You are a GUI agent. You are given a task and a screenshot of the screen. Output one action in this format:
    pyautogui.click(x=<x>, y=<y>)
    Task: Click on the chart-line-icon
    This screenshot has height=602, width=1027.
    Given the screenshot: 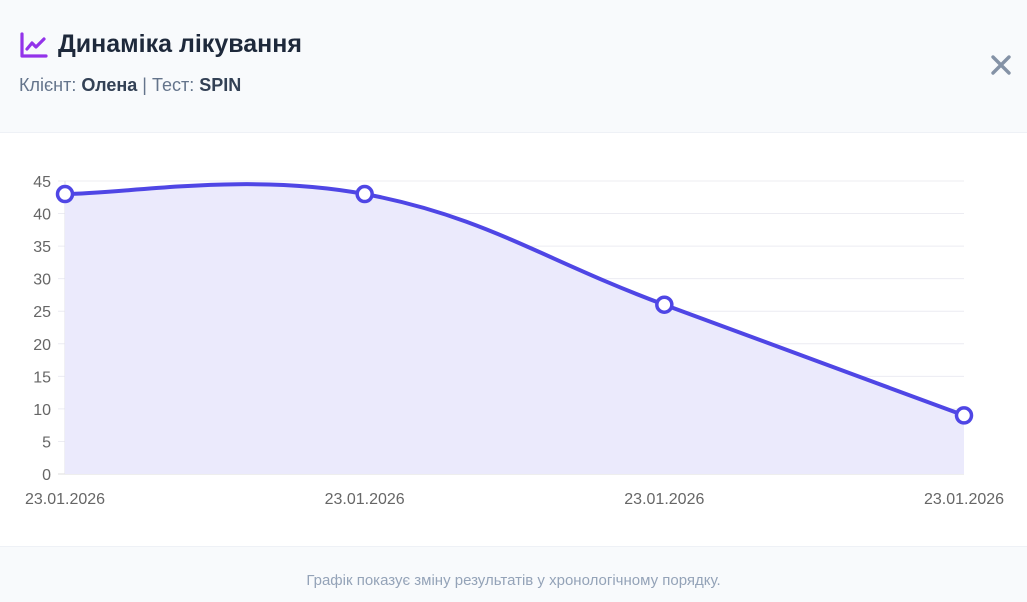 What is the action you would take?
    pyautogui.click(x=34, y=44)
    